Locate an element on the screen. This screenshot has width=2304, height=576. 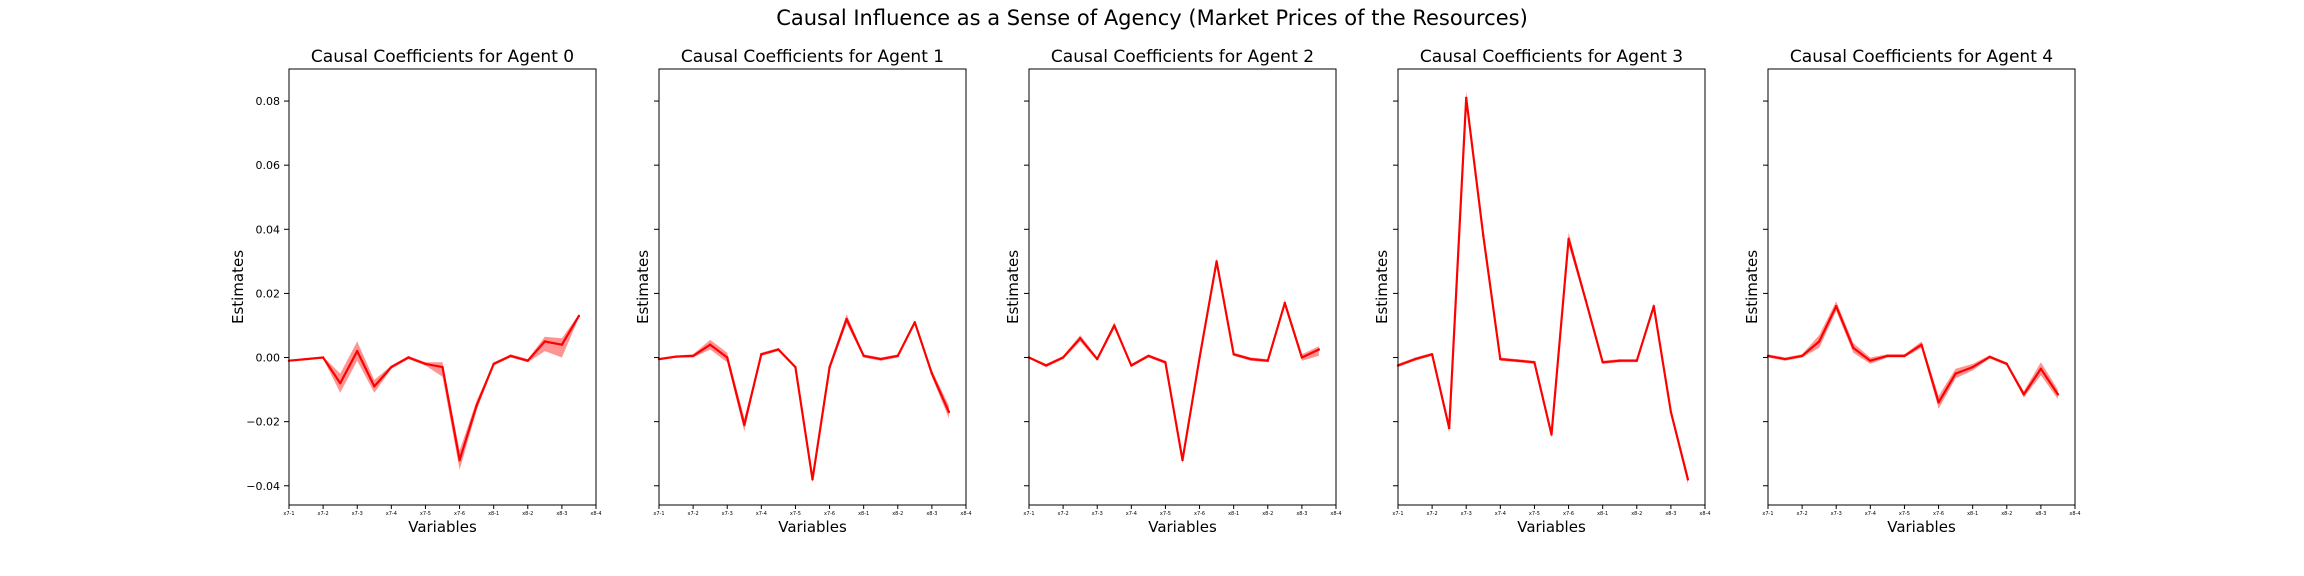
x-tick-label: x7-2 is located at coordinates (1063, 514).